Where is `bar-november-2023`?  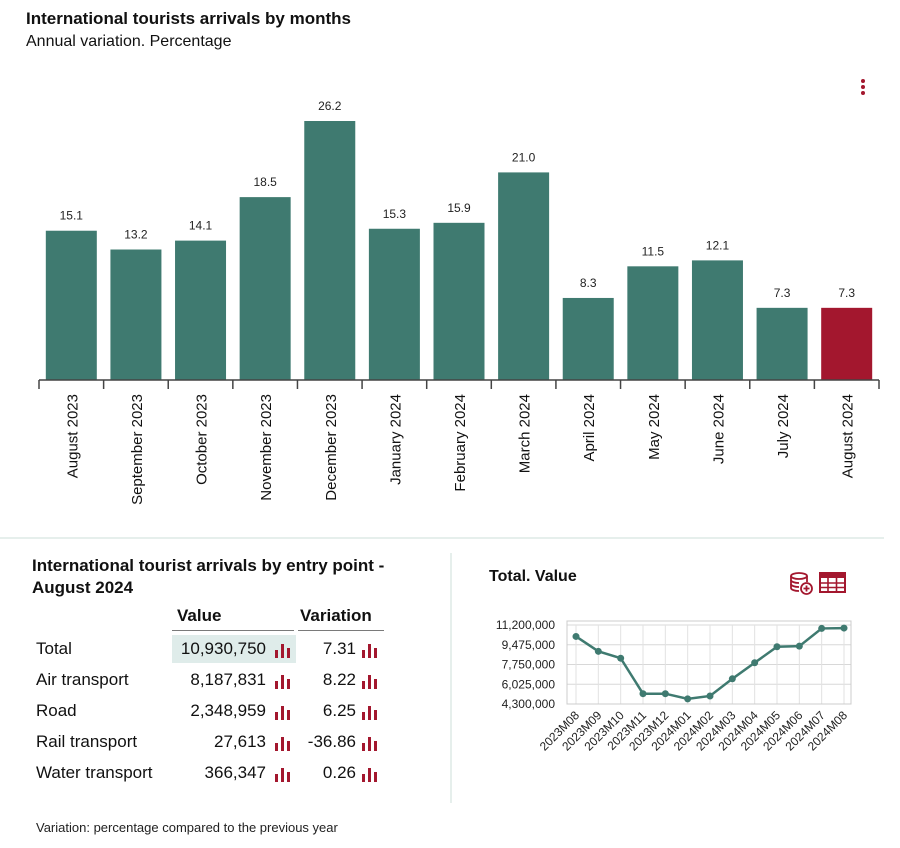
bar-november-2023 is located at coordinates (265, 288).